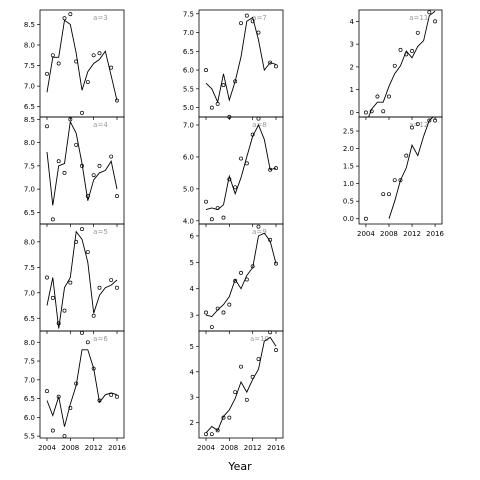 The width and height of the screenshot is (480, 480). What do you see at coordinates (253, 448) in the screenshot?
I see `x-tick-label: 2012` at bounding box center [253, 448].